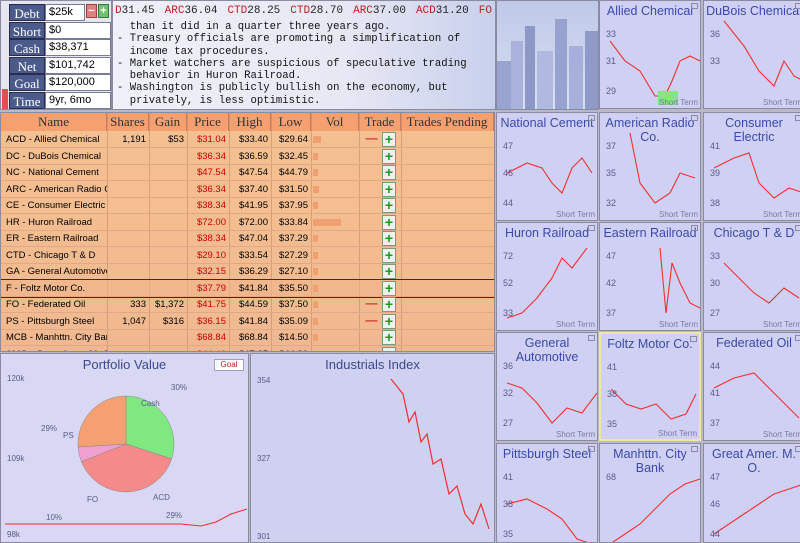 Image resolution: width=800 pixels, height=543 pixels. What do you see at coordinates (54, 122) in the screenshot?
I see `column-header: Name` at bounding box center [54, 122].